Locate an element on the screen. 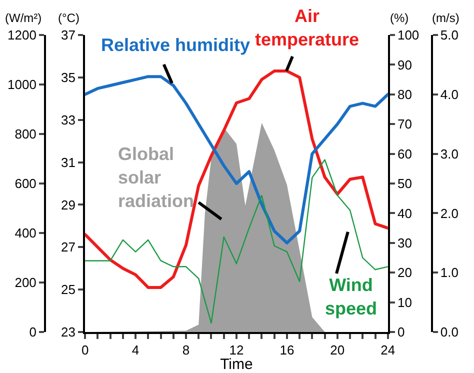 The width and height of the screenshot is (474, 373). y3-axis-title: (%) is located at coordinates (399, 18).